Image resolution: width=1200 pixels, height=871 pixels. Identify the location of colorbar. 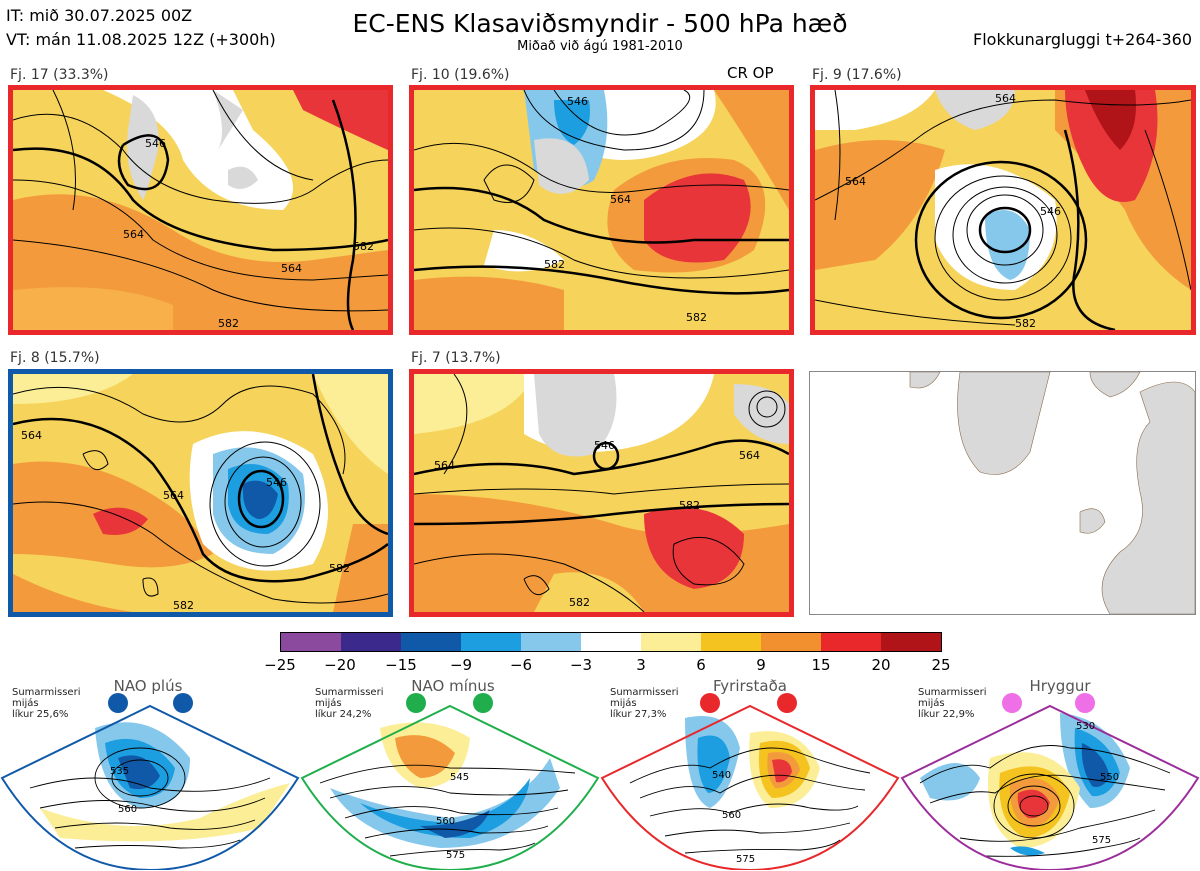
(611, 642).